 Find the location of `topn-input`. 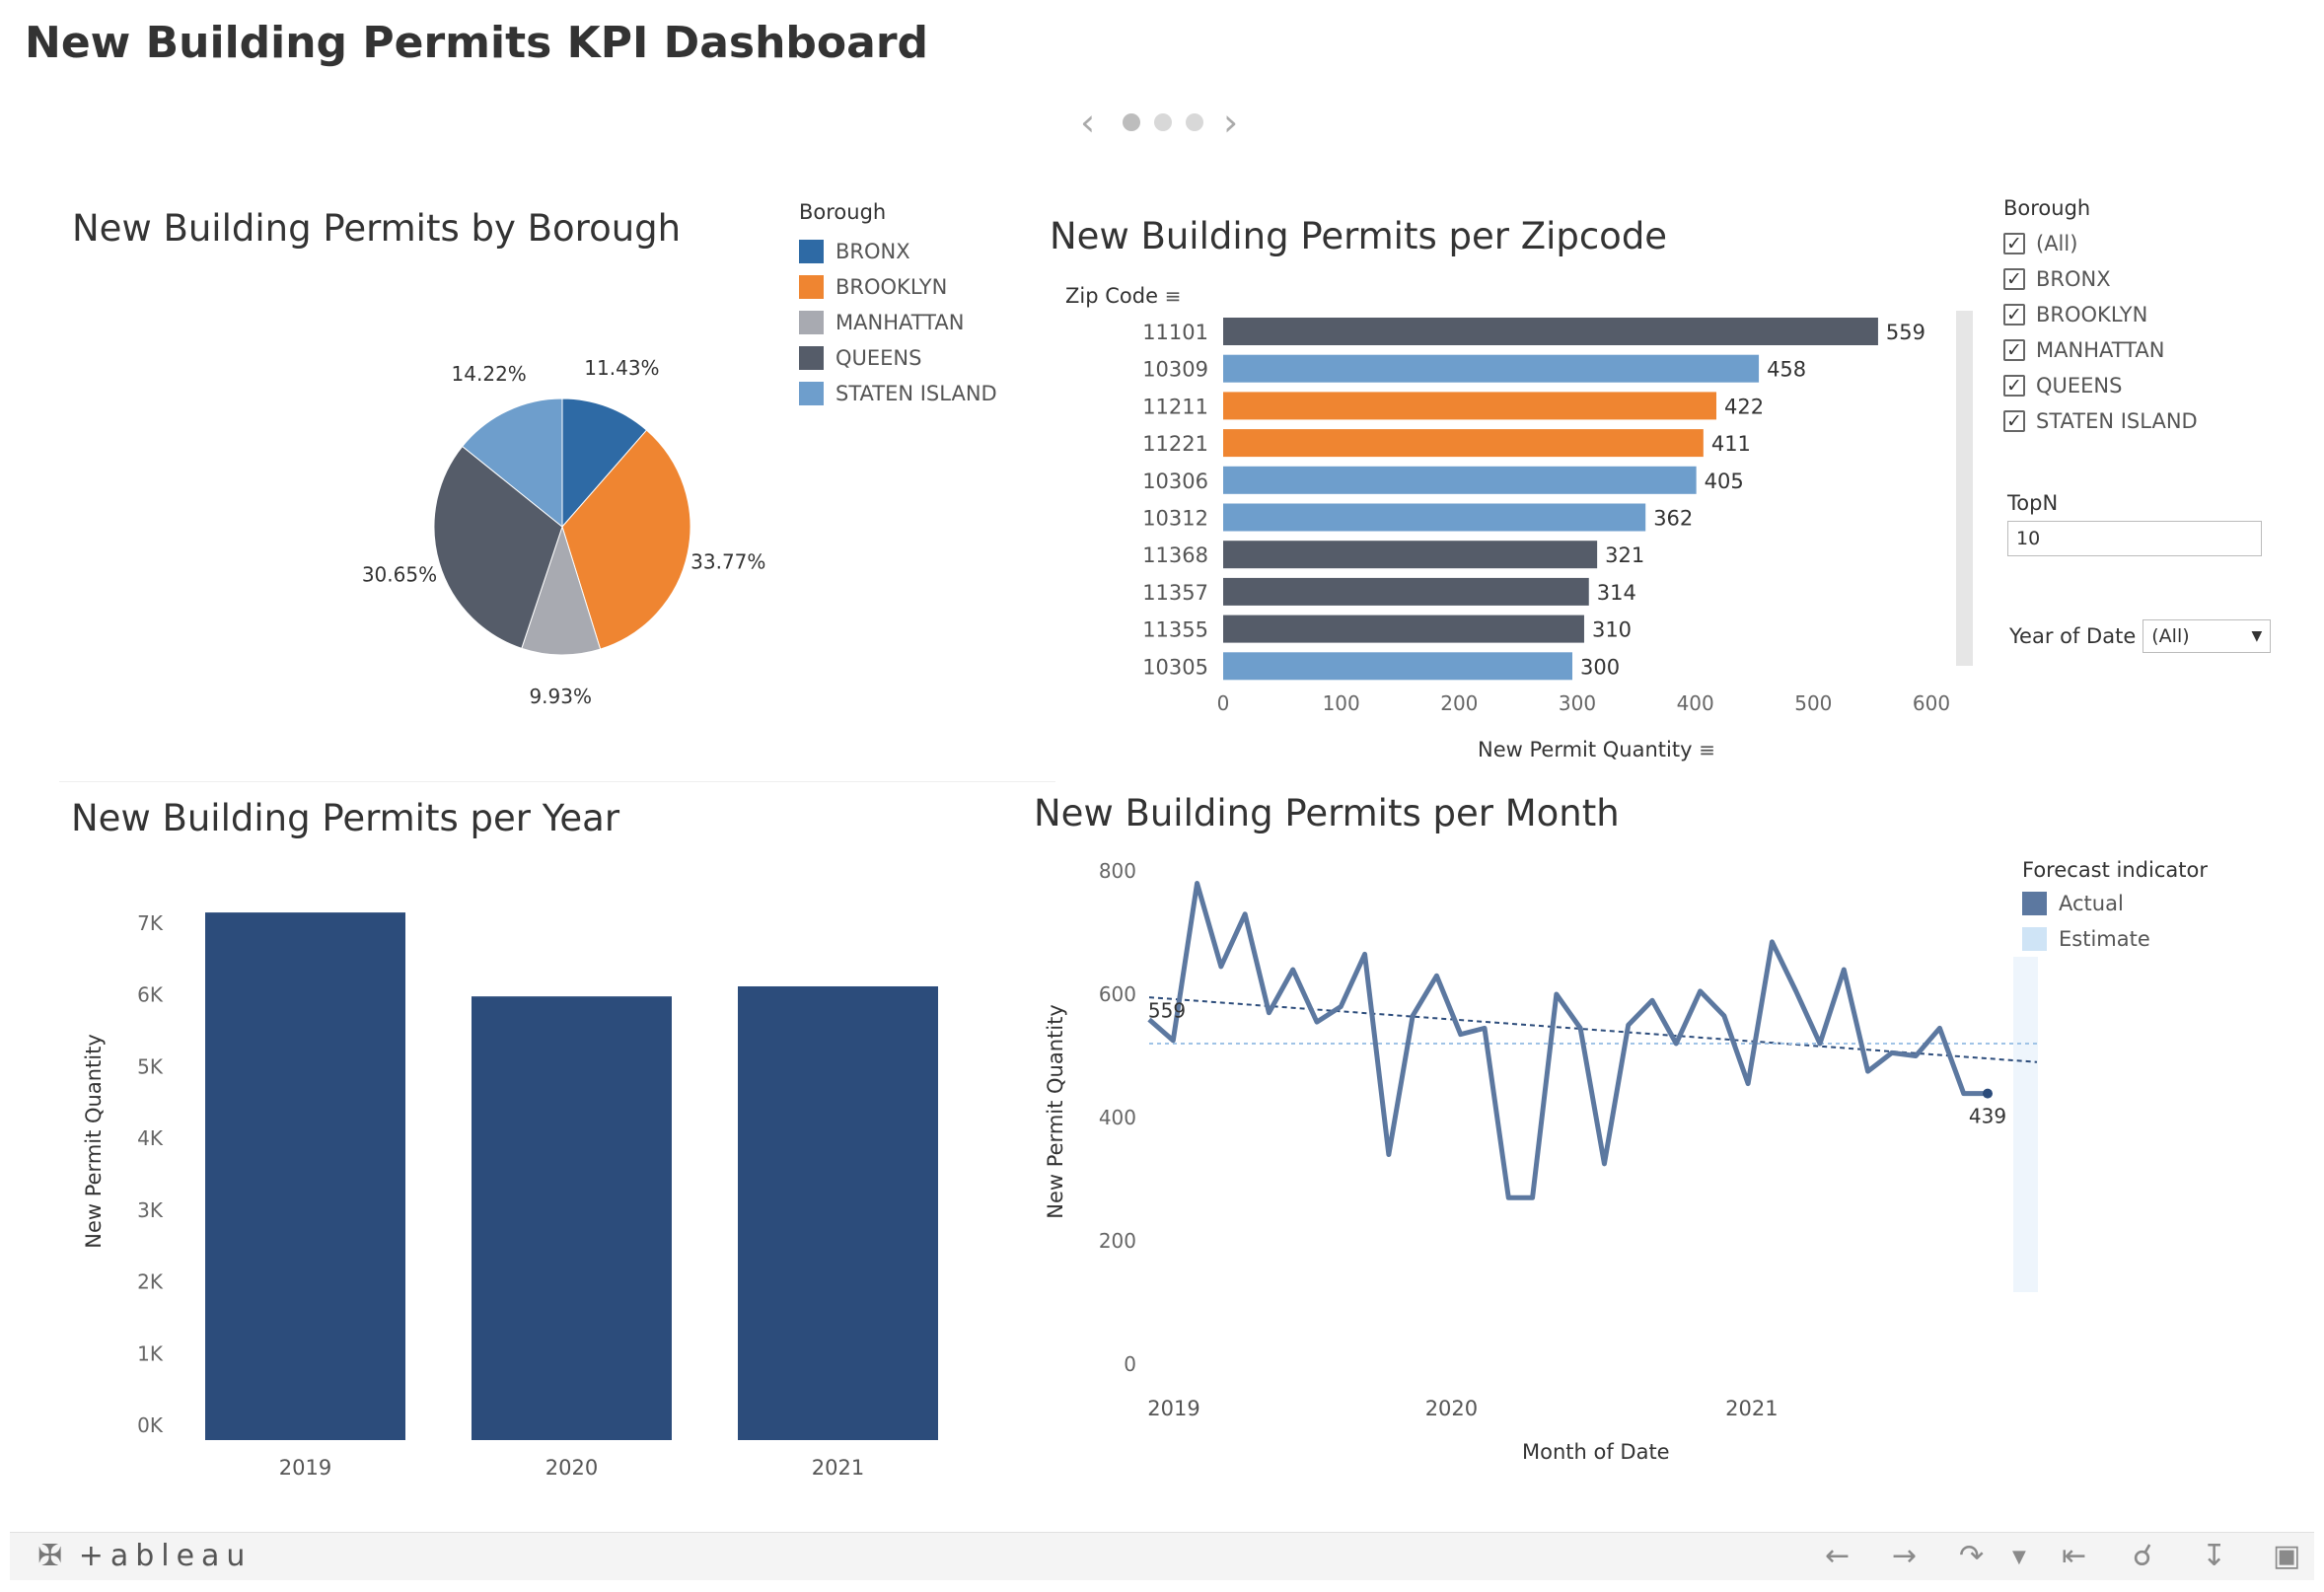

topn-input is located at coordinates (2134, 538).